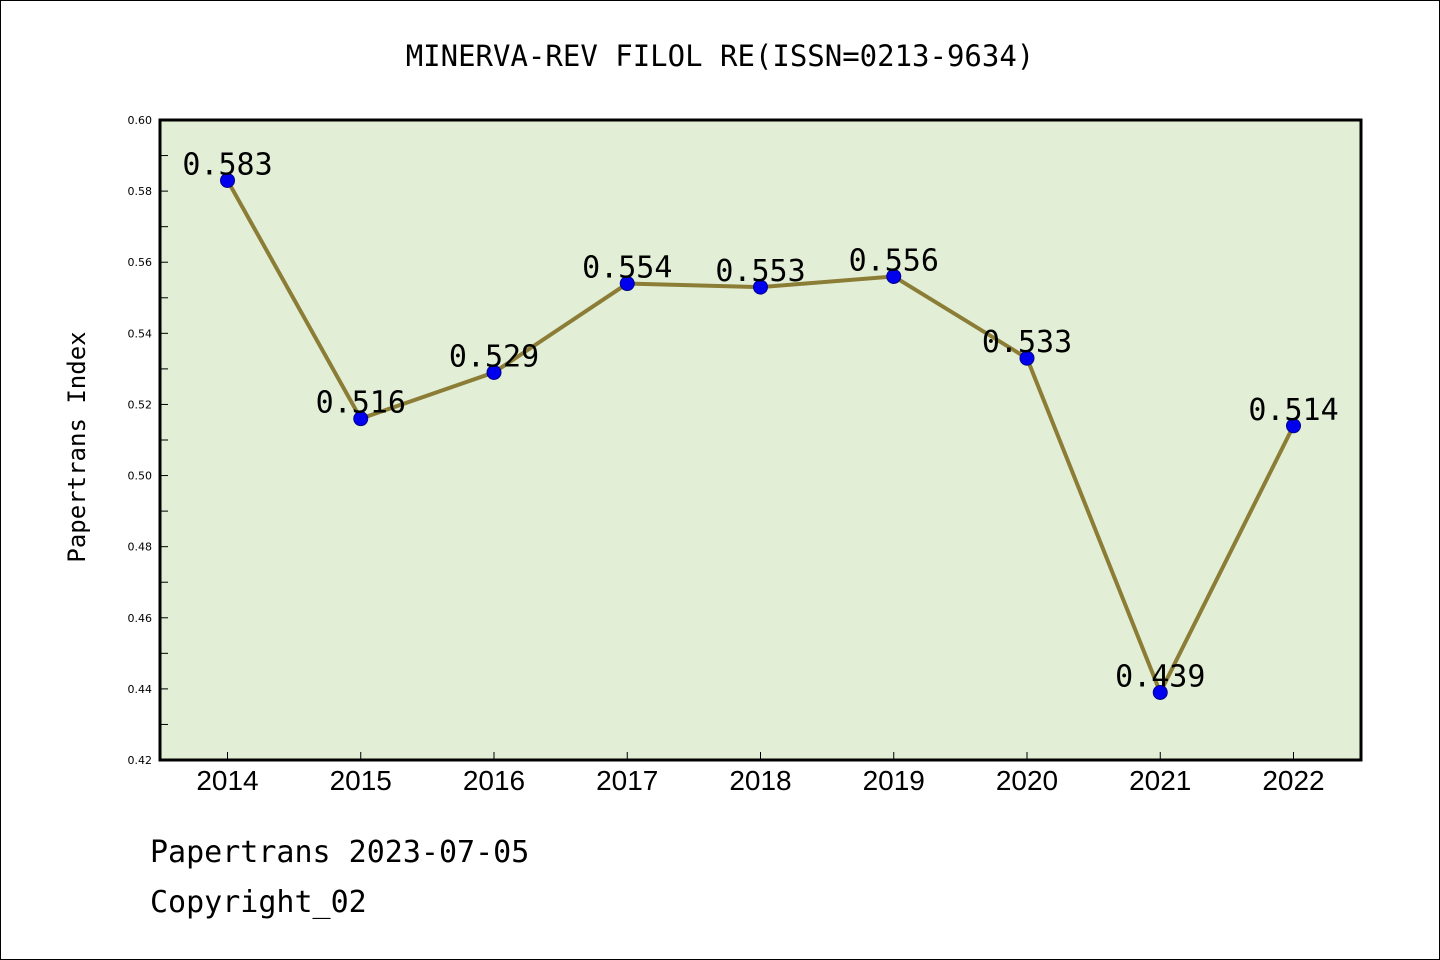 This screenshot has height=960, width=1440. I want to click on x-tick-label: 2016, so click(494, 780).